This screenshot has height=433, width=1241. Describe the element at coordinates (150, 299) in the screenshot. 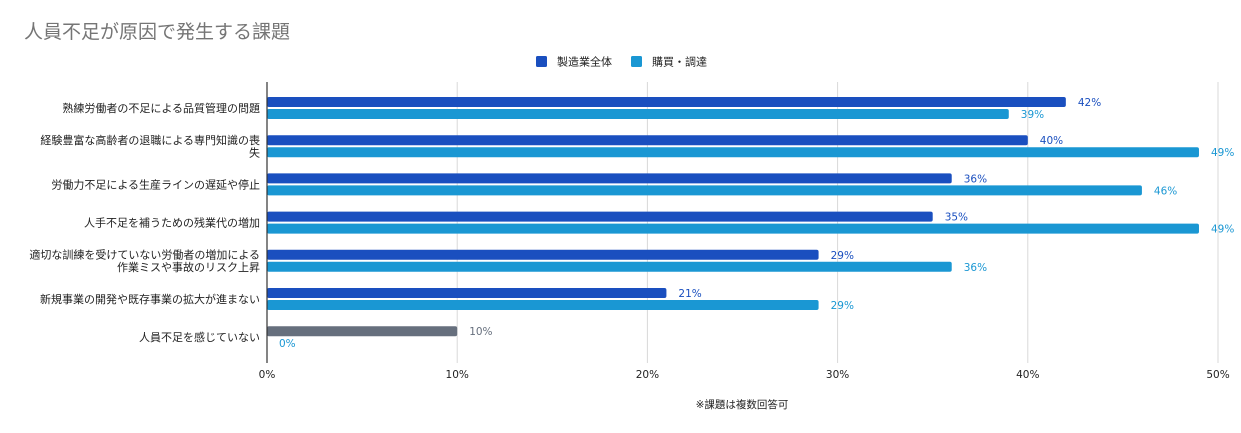

I see `category-label: 新規事業の開発や既存事業の拡大が進まない` at that location.